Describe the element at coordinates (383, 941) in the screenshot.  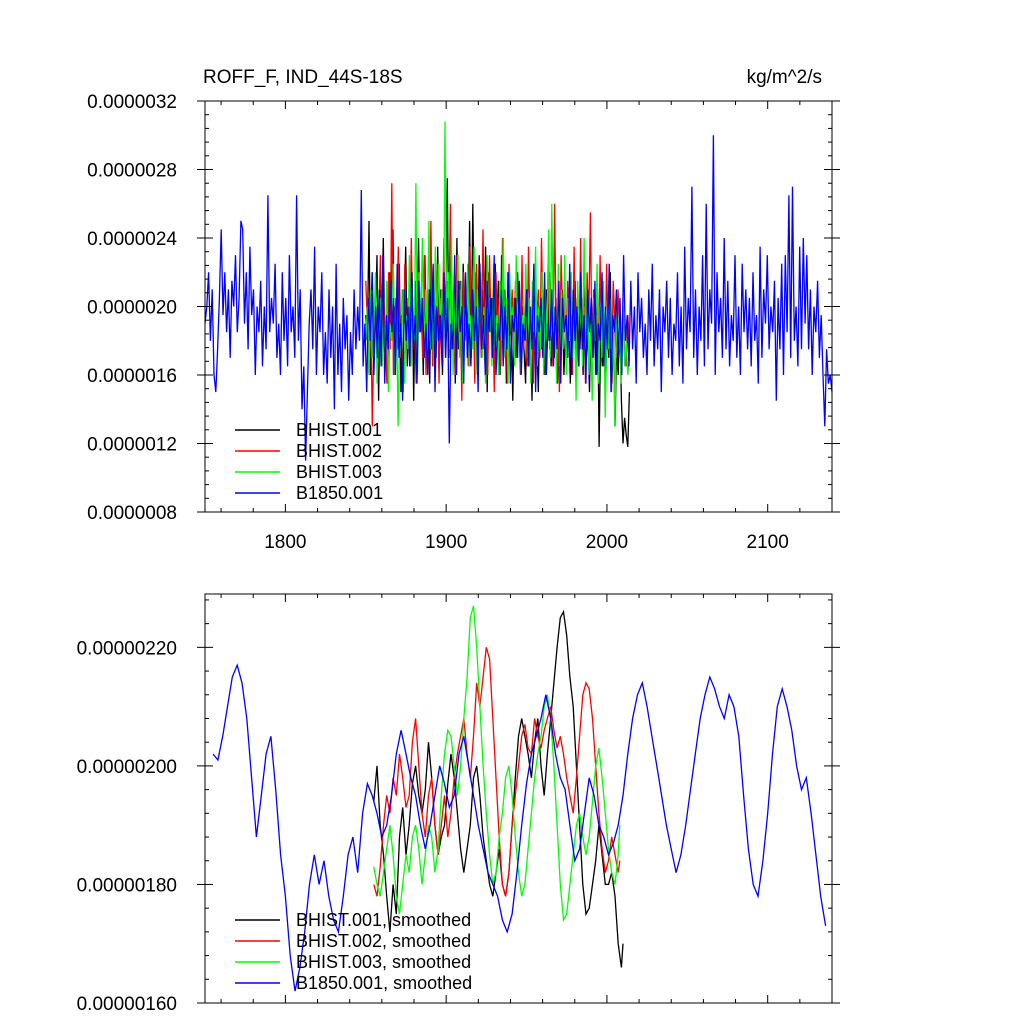
I see `bottom-legend-label: BHIST.002, smoothed` at that location.